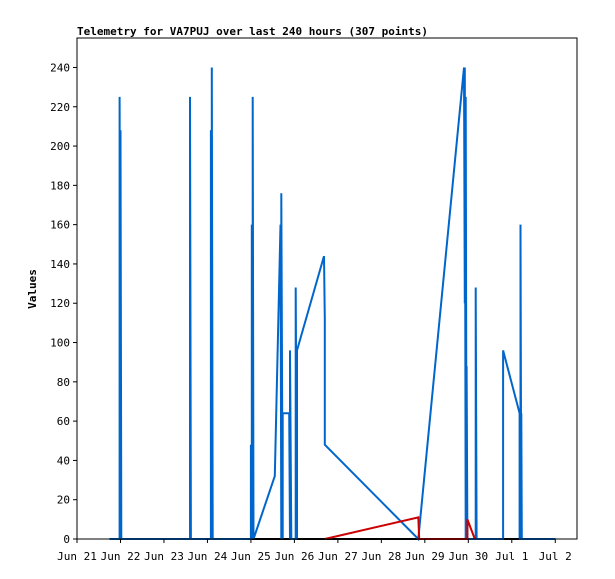 This screenshot has height=579, width=615. I want to click on y-tick-label: 180, so click(60, 185).